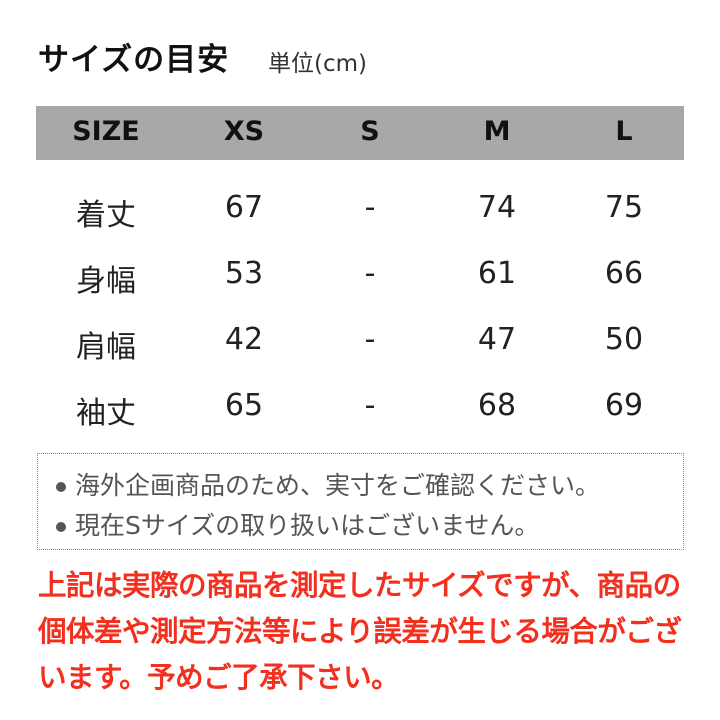 This screenshot has height=720, width=720. Describe the element at coordinates (624, 339) in the screenshot. I see `table-cell: 50` at that location.